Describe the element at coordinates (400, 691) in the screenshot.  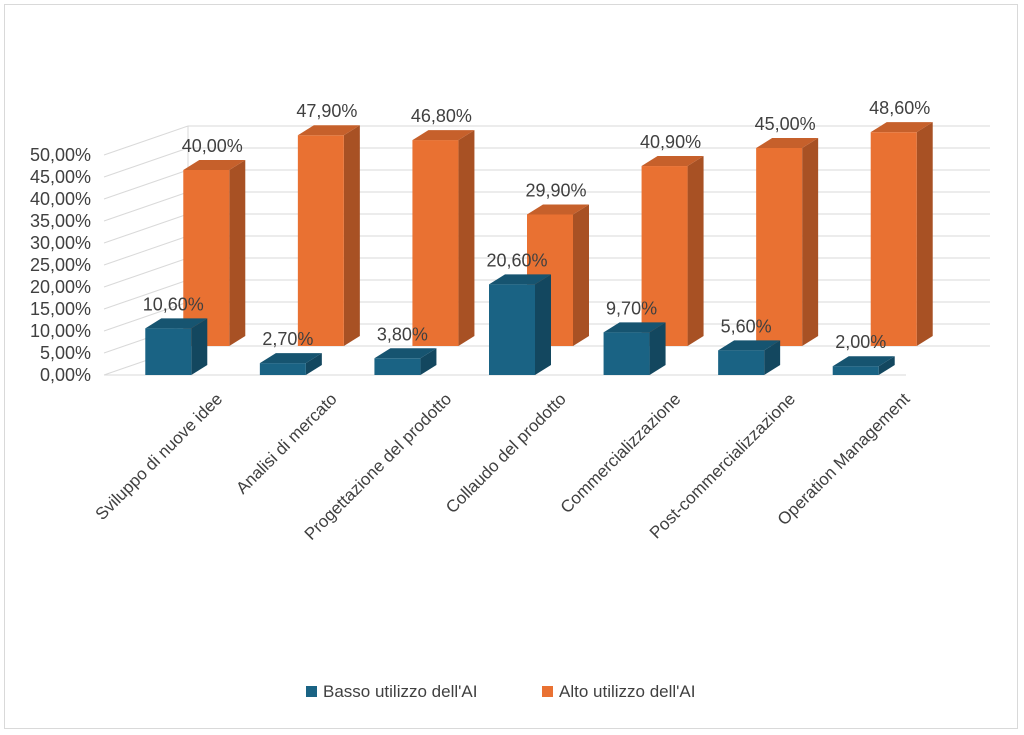
I see `legend-label: Basso utilizzo dell'AI` at that location.